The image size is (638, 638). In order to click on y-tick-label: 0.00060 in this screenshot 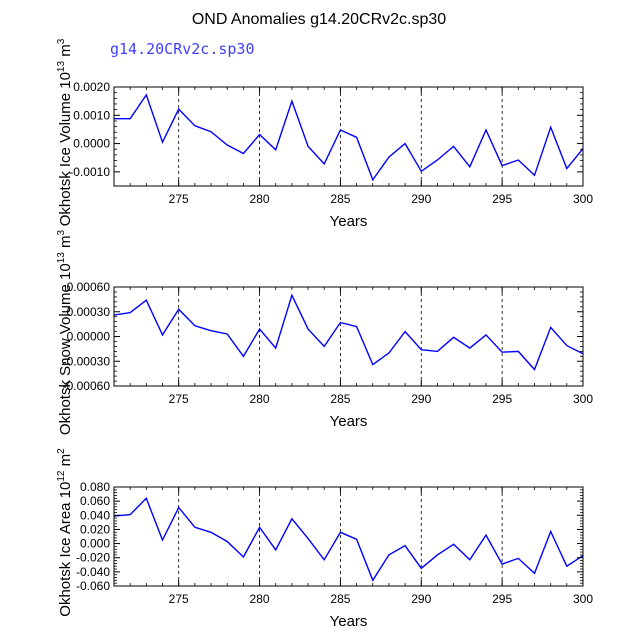, I will do `click(89, 287)`.